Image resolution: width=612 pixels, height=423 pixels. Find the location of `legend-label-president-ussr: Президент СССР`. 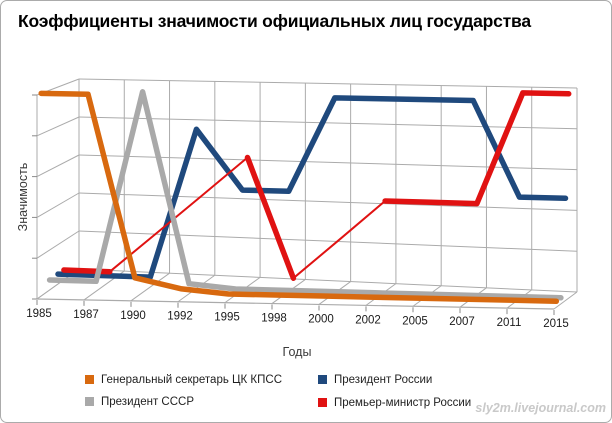

legend-label-president-ussr: Президент СССР is located at coordinates (148, 402).